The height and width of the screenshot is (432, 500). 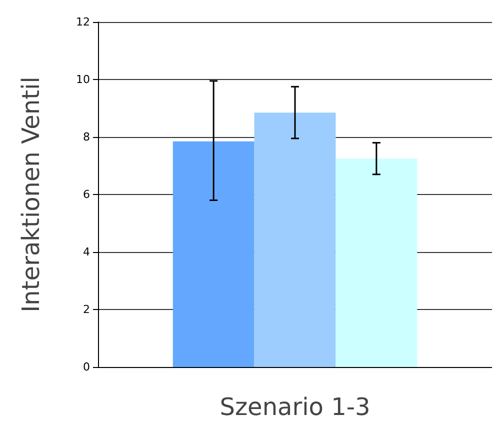 I want to click on y-tick-label: 6, so click(x=86, y=194).